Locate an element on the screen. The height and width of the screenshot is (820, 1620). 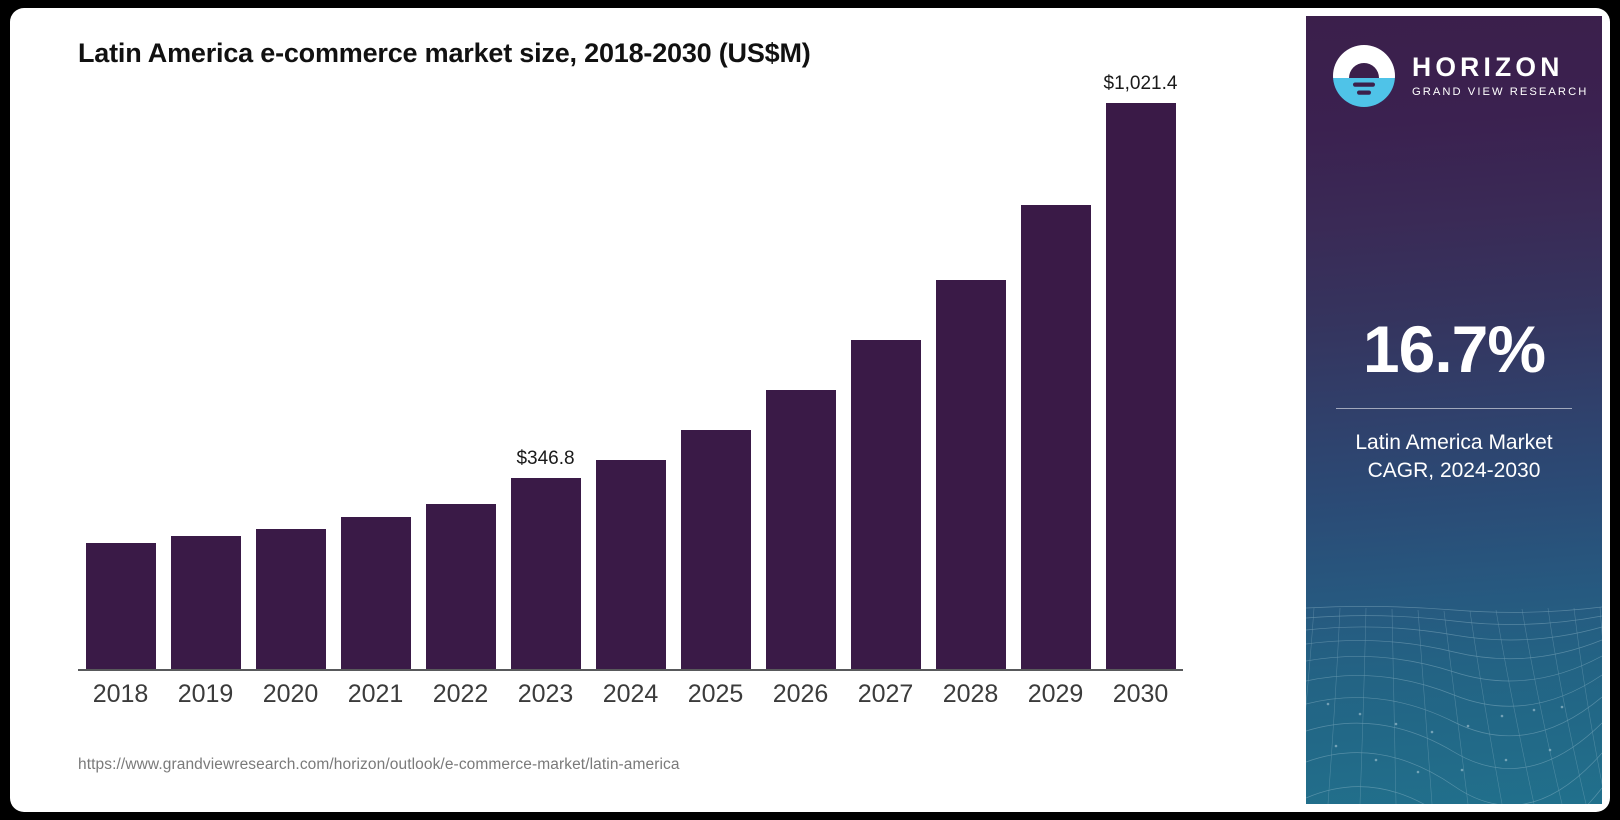
x-tick-2019: 2019 is located at coordinates (205, 694).